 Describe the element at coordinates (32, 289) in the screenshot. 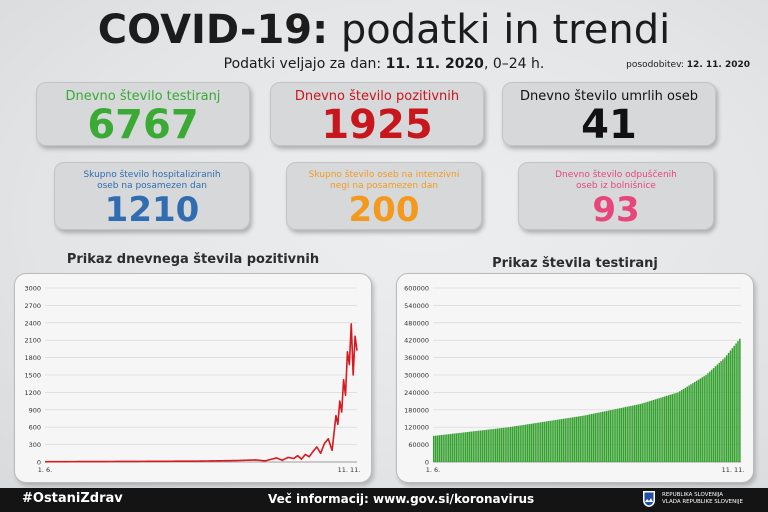

I see `y-tick-label: 3000` at that location.